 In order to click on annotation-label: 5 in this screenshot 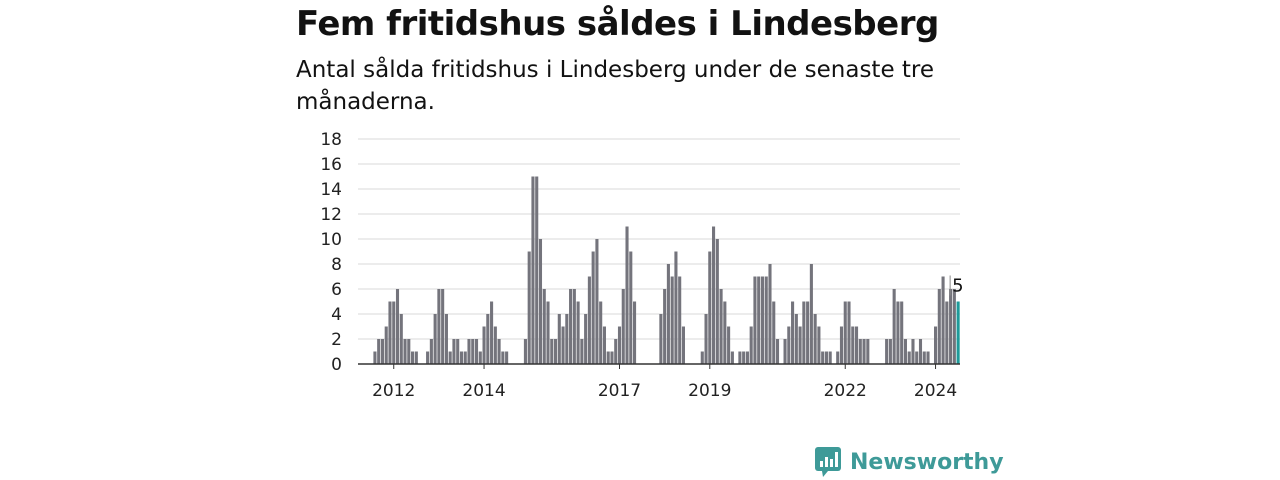, I will do `click(957, 286)`.